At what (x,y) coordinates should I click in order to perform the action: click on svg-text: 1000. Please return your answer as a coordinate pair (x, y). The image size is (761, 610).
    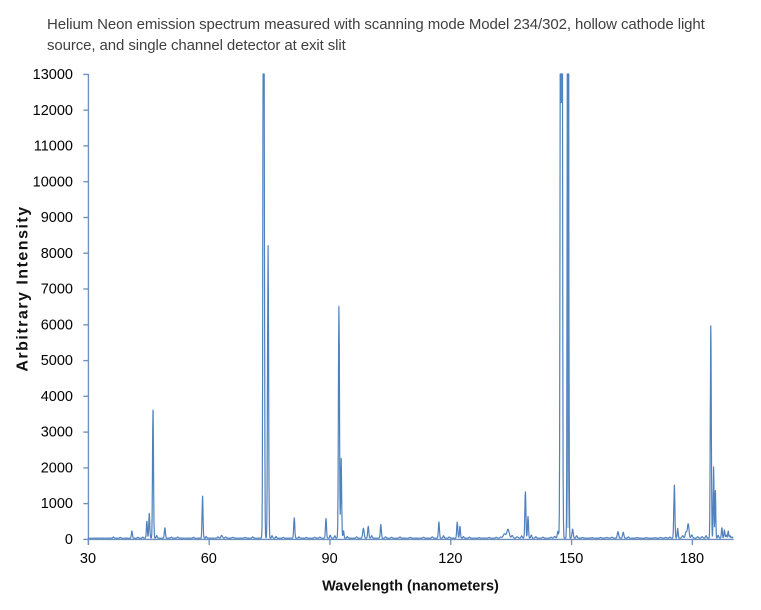
    Looking at the image, I should click on (57, 504).